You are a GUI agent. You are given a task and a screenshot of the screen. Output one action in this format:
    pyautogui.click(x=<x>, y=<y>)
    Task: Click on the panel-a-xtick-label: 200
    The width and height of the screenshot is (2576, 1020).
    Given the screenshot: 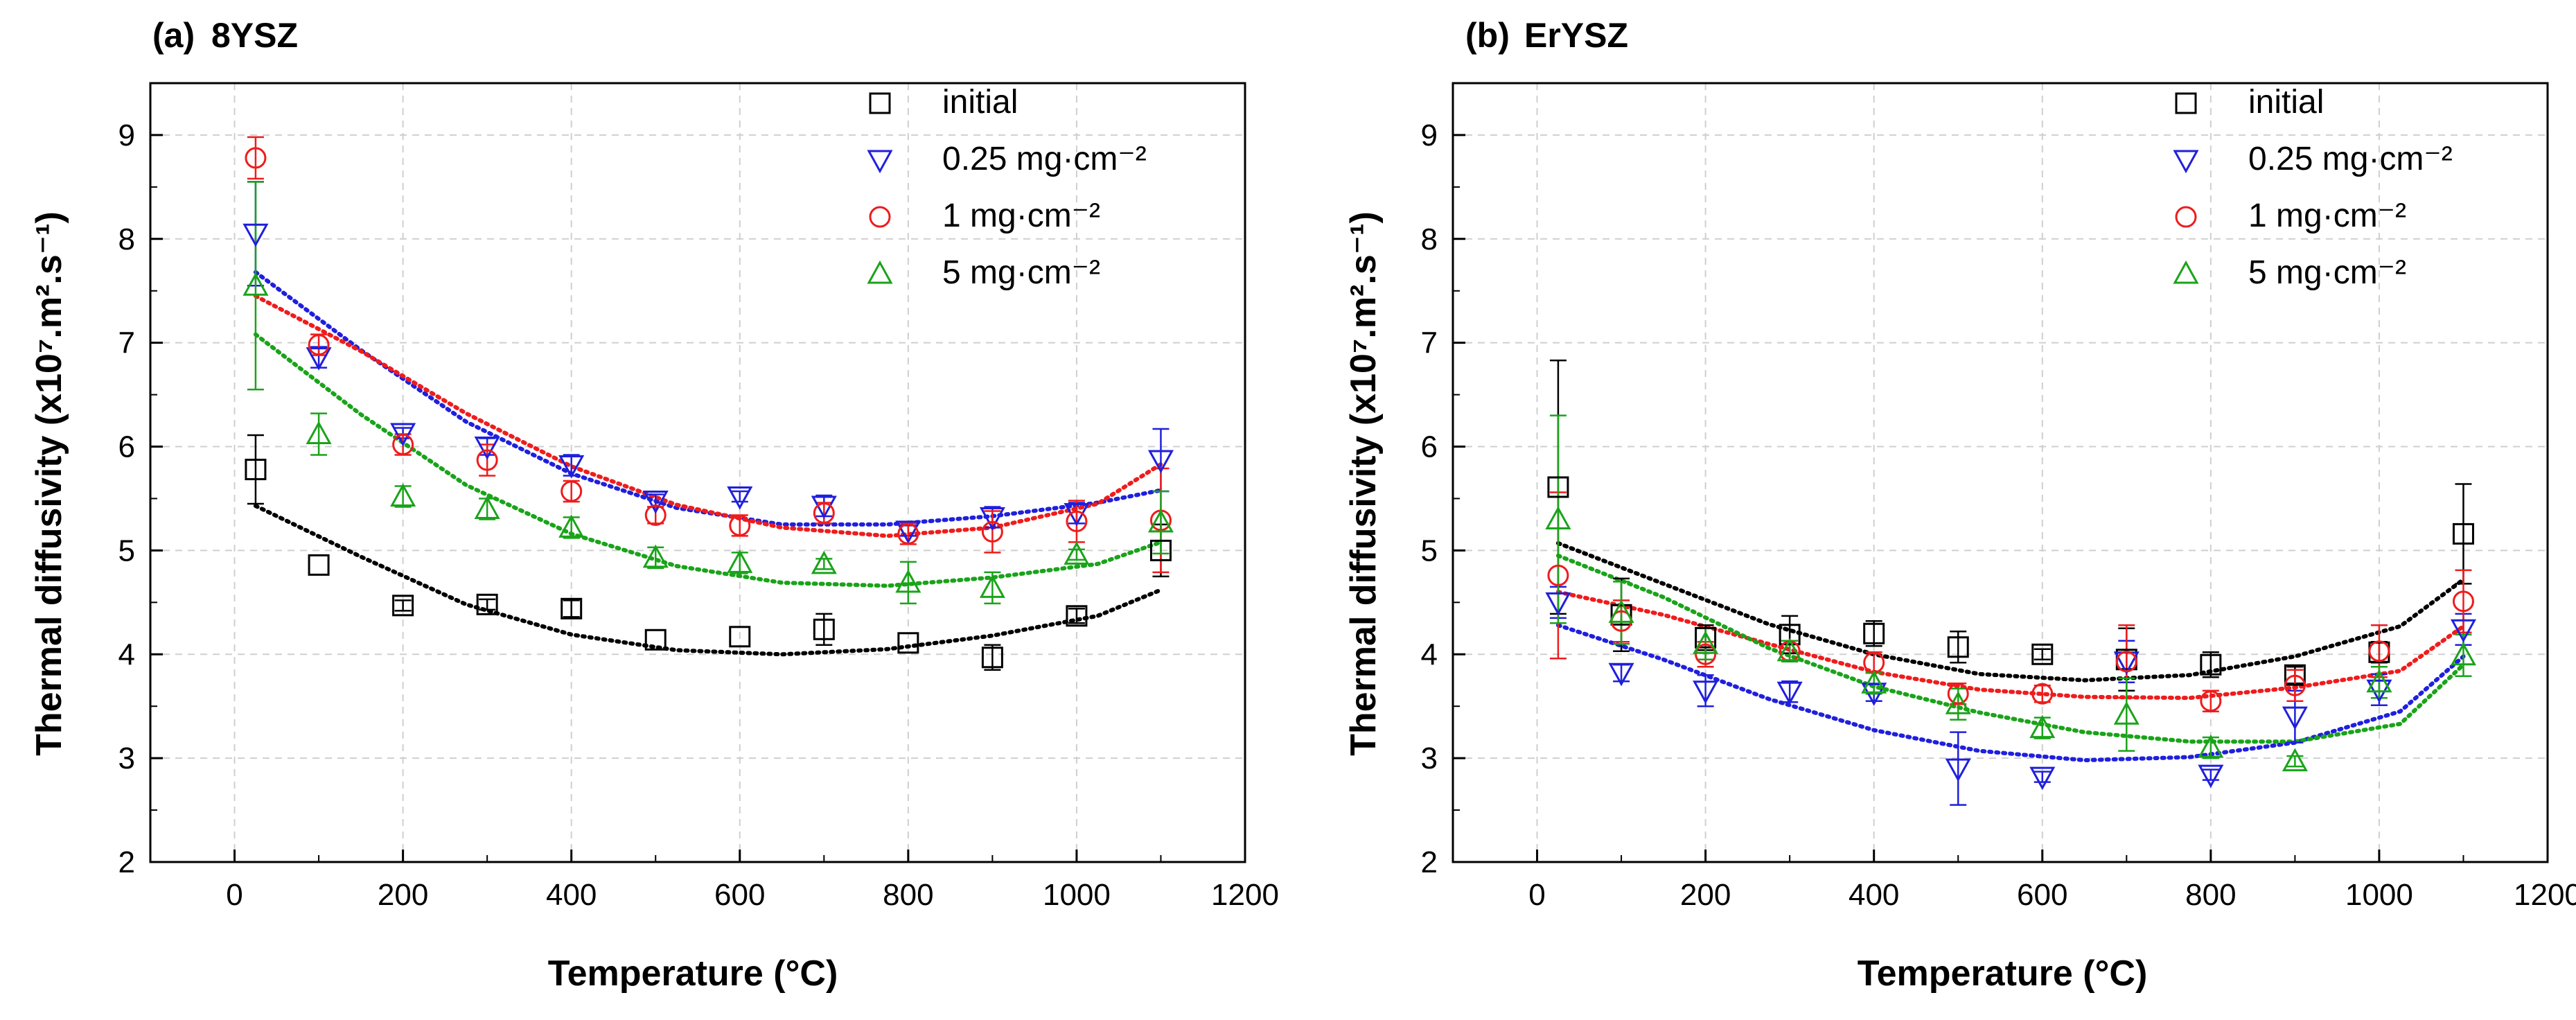 What is the action you would take?
    pyautogui.click(x=403, y=895)
    